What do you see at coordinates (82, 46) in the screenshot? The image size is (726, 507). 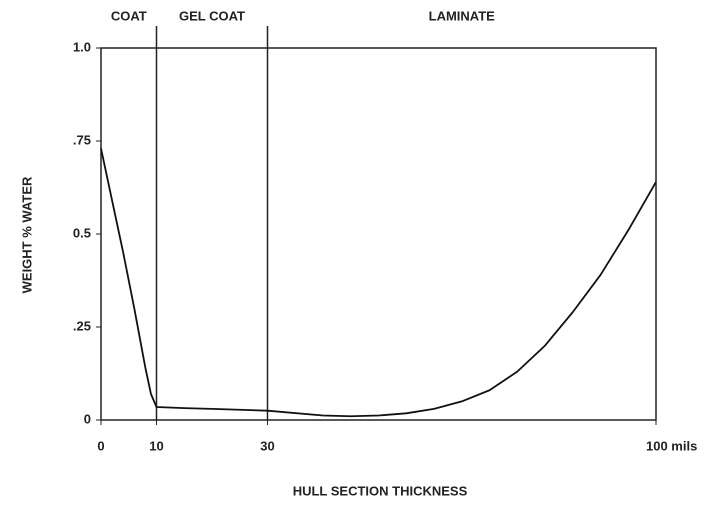 I see `y-tick-label: 1.0` at bounding box center [82, 46].